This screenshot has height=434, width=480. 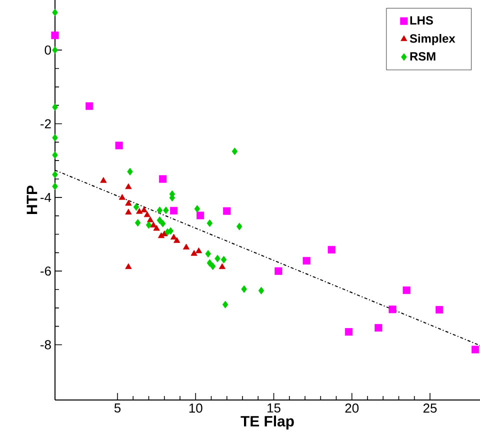 What do you see at coordinates (45, 345) in the screenshot?
I see `y-tick-label: -8` at bounding box center [45, 345].